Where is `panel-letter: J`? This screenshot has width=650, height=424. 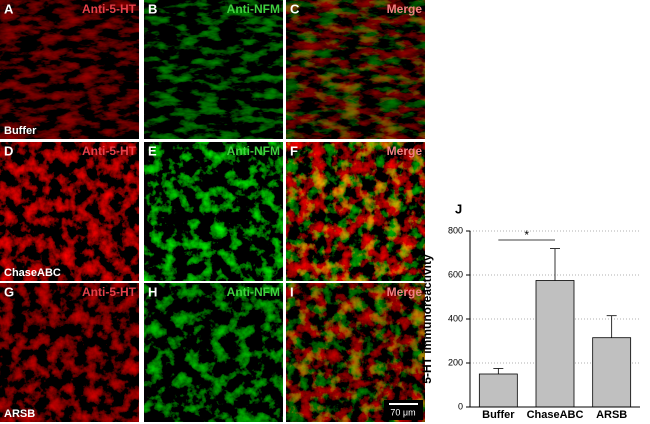 panel-letter: J is located at coordinates (458, 208).